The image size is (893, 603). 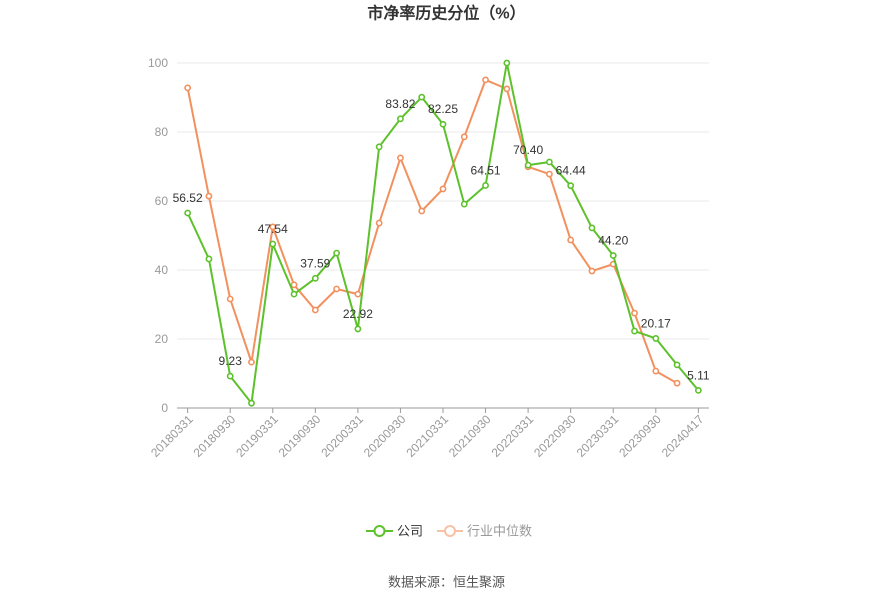 I want to click on legend-item-industry-median: 行业中位数, so click(x=484, y=531).